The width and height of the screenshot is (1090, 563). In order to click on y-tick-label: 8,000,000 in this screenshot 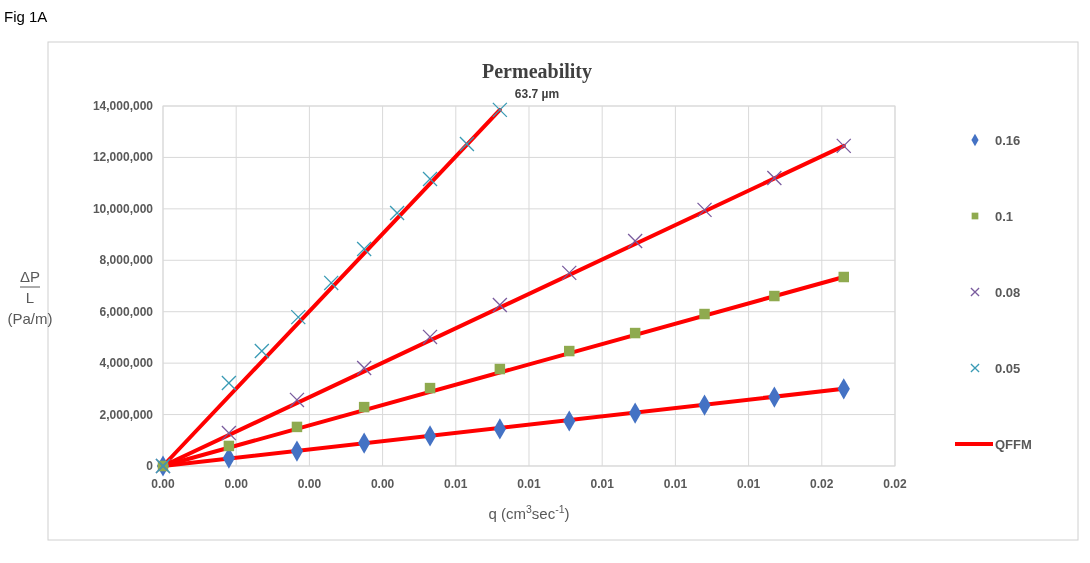, I will do `click(126, 260)`.